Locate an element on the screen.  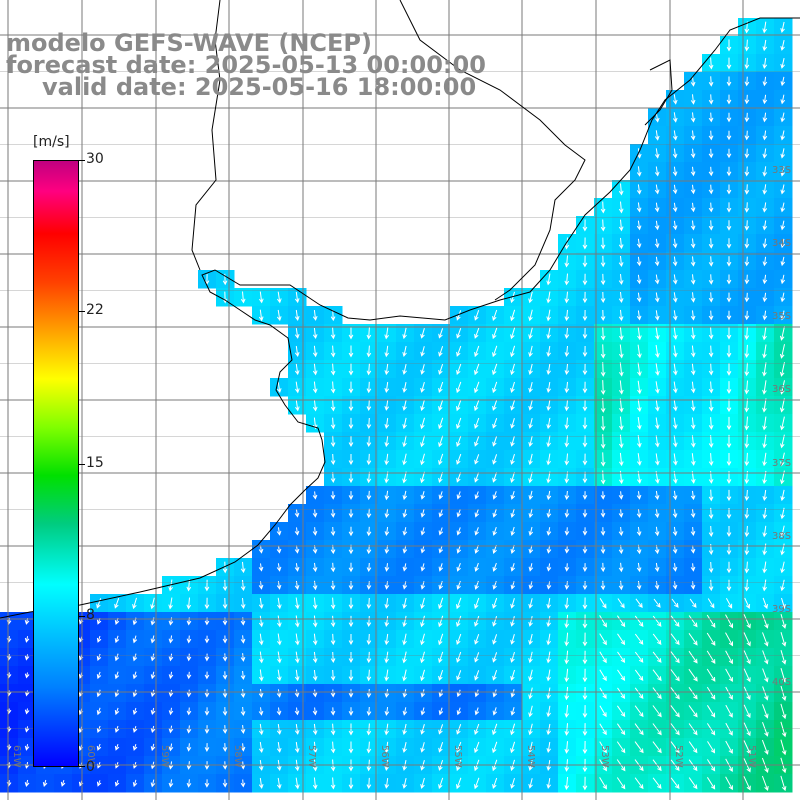
lon-label: 54W is located at coordinates (530, 756).